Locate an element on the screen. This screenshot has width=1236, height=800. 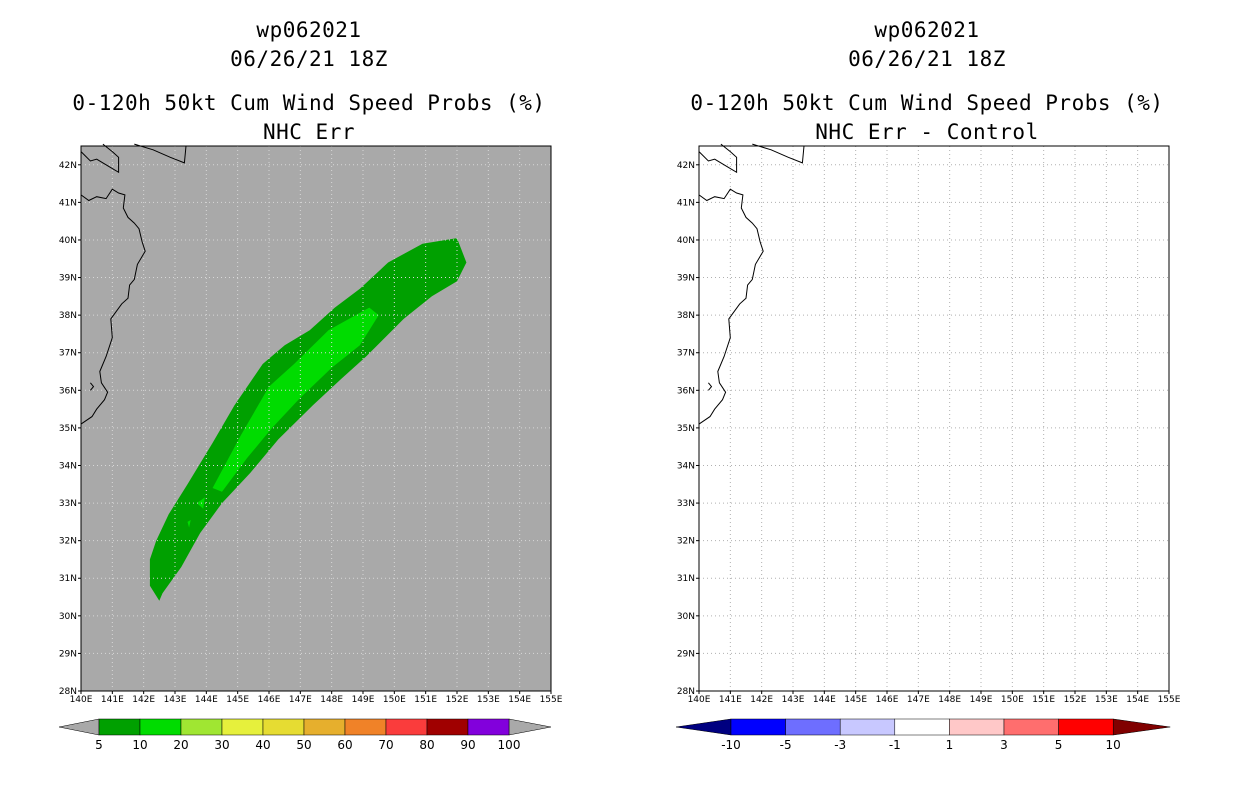
lon-tick-label: 149E is located at coordinates (363, 700).